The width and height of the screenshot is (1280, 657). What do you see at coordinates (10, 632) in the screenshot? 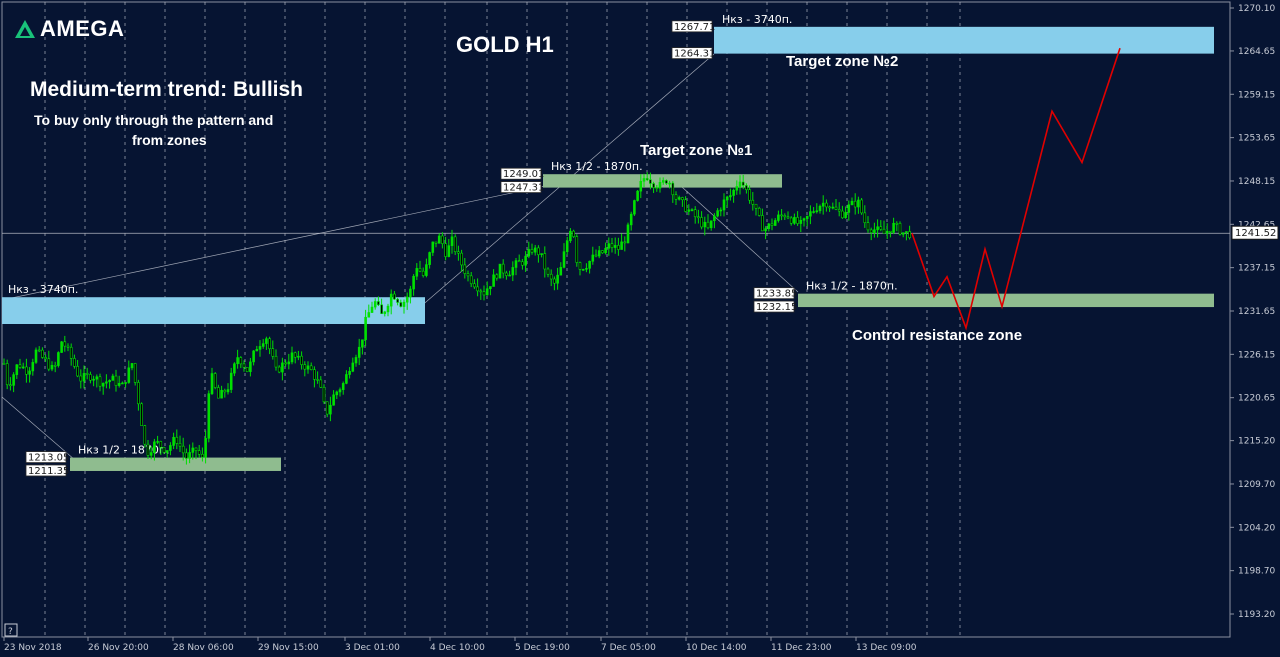
I see `corner-button-label: ?` at bounding box center [10, 632].